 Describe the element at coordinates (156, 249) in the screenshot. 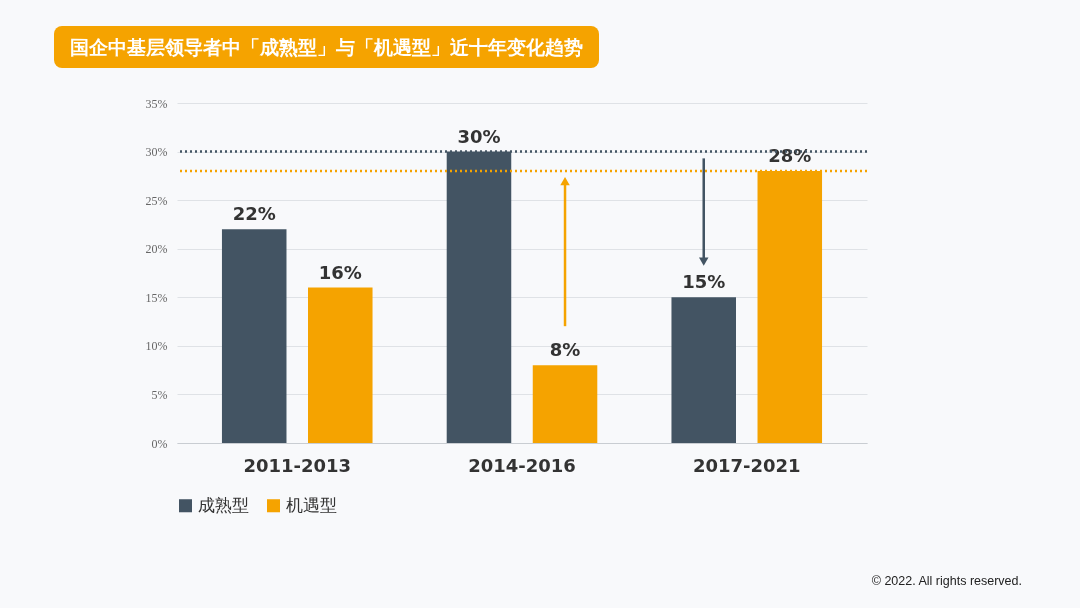

I see `y-tick-label: 20%` at that location.